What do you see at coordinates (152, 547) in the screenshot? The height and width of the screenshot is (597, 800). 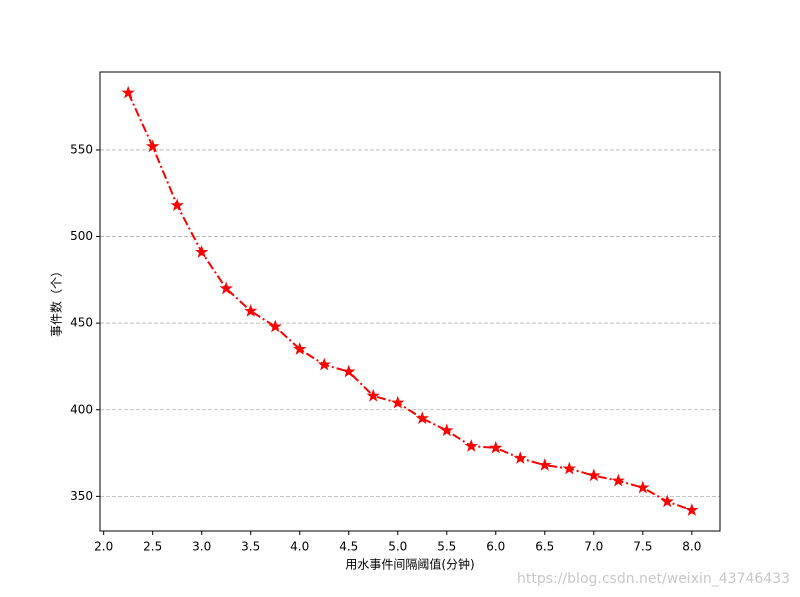 I see `x-tick-label: 2.5` at bounding box center [152, 547].